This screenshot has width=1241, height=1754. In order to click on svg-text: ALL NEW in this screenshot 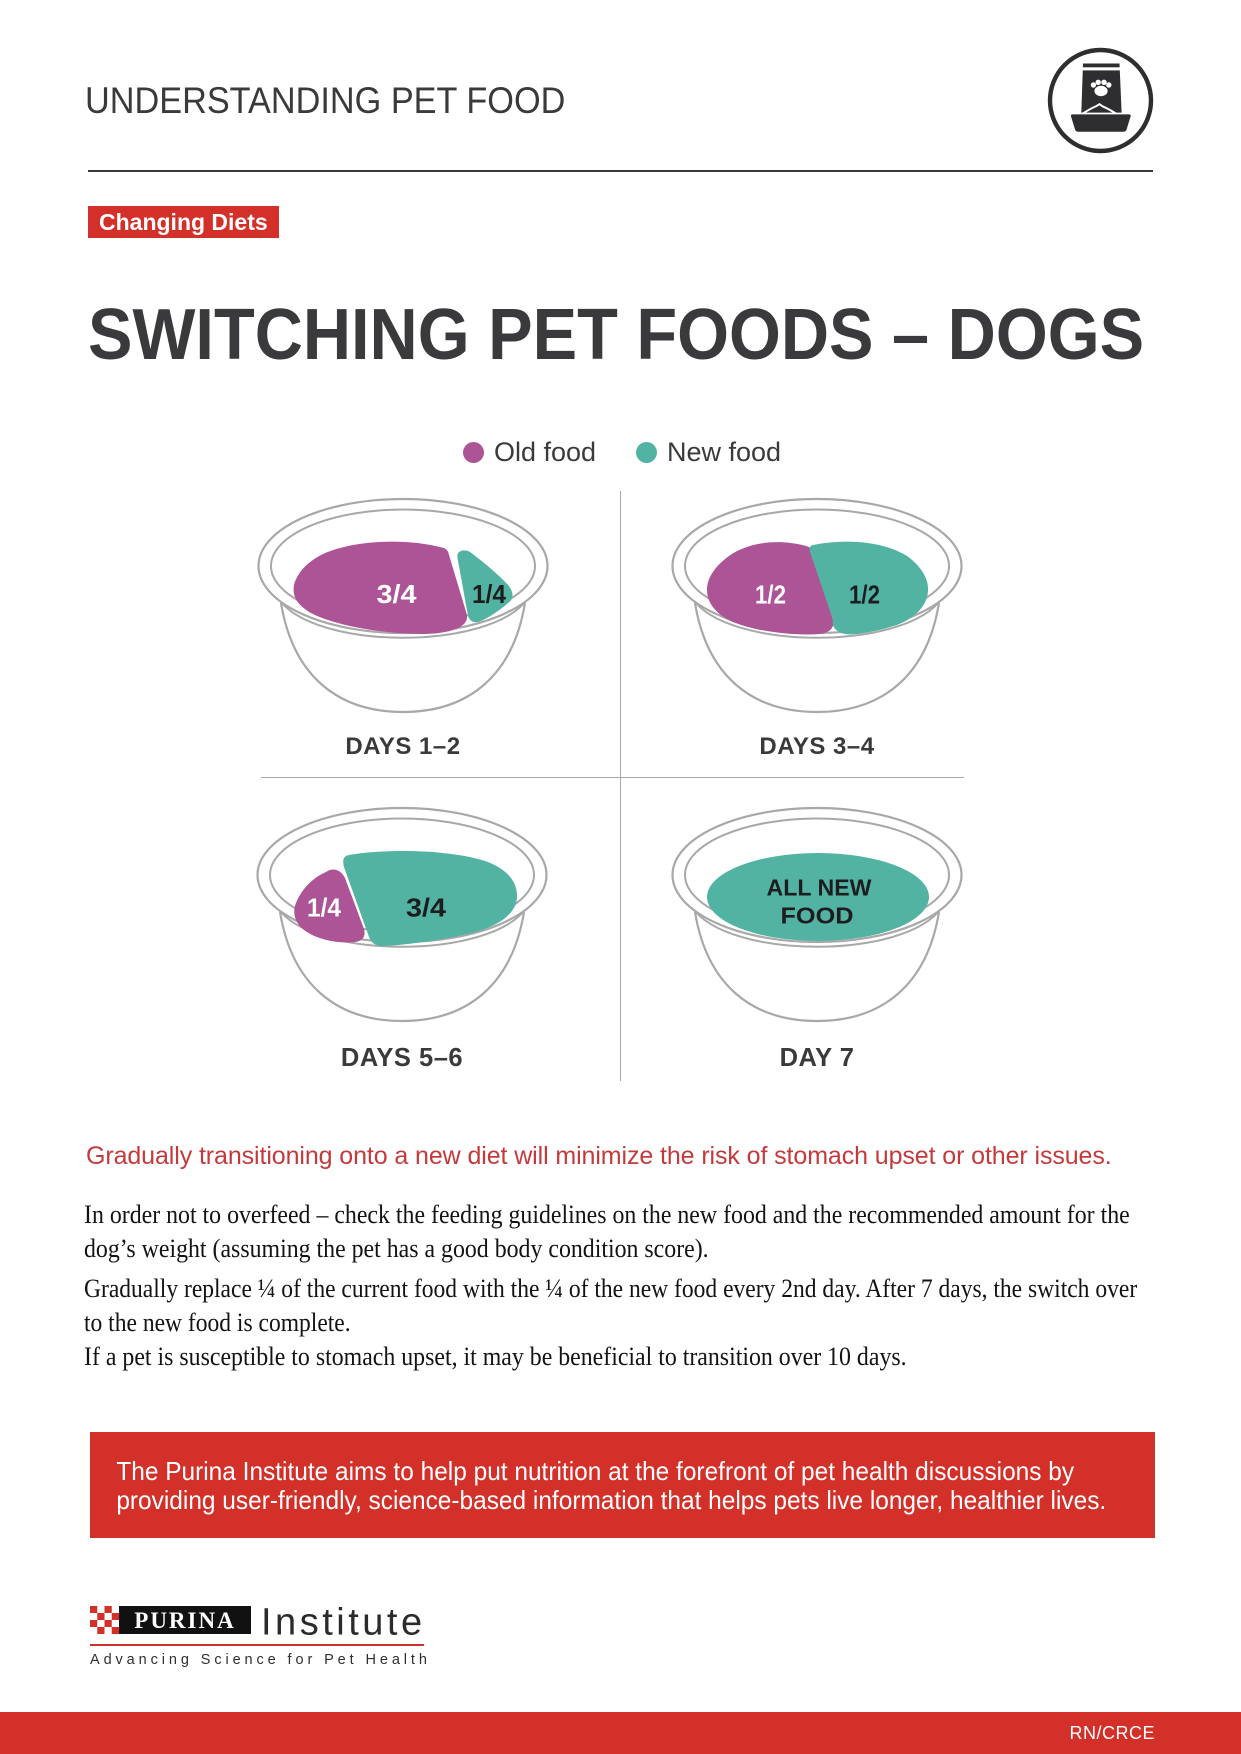, I will do `click(820, 888)`.